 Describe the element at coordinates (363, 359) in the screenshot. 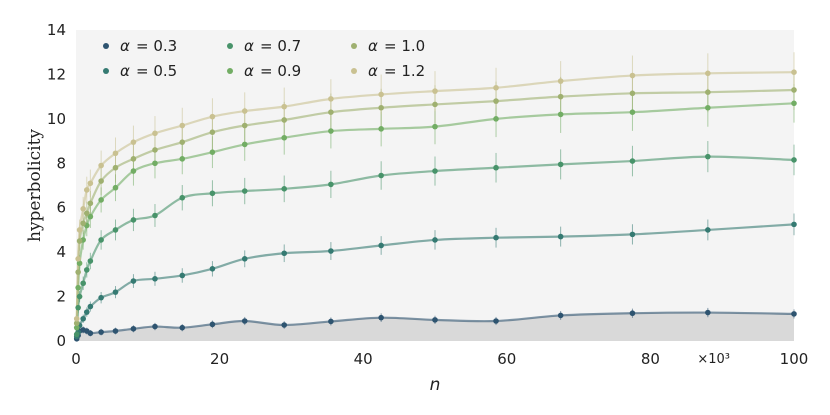

I see `x-tick-label: 40` at that location.